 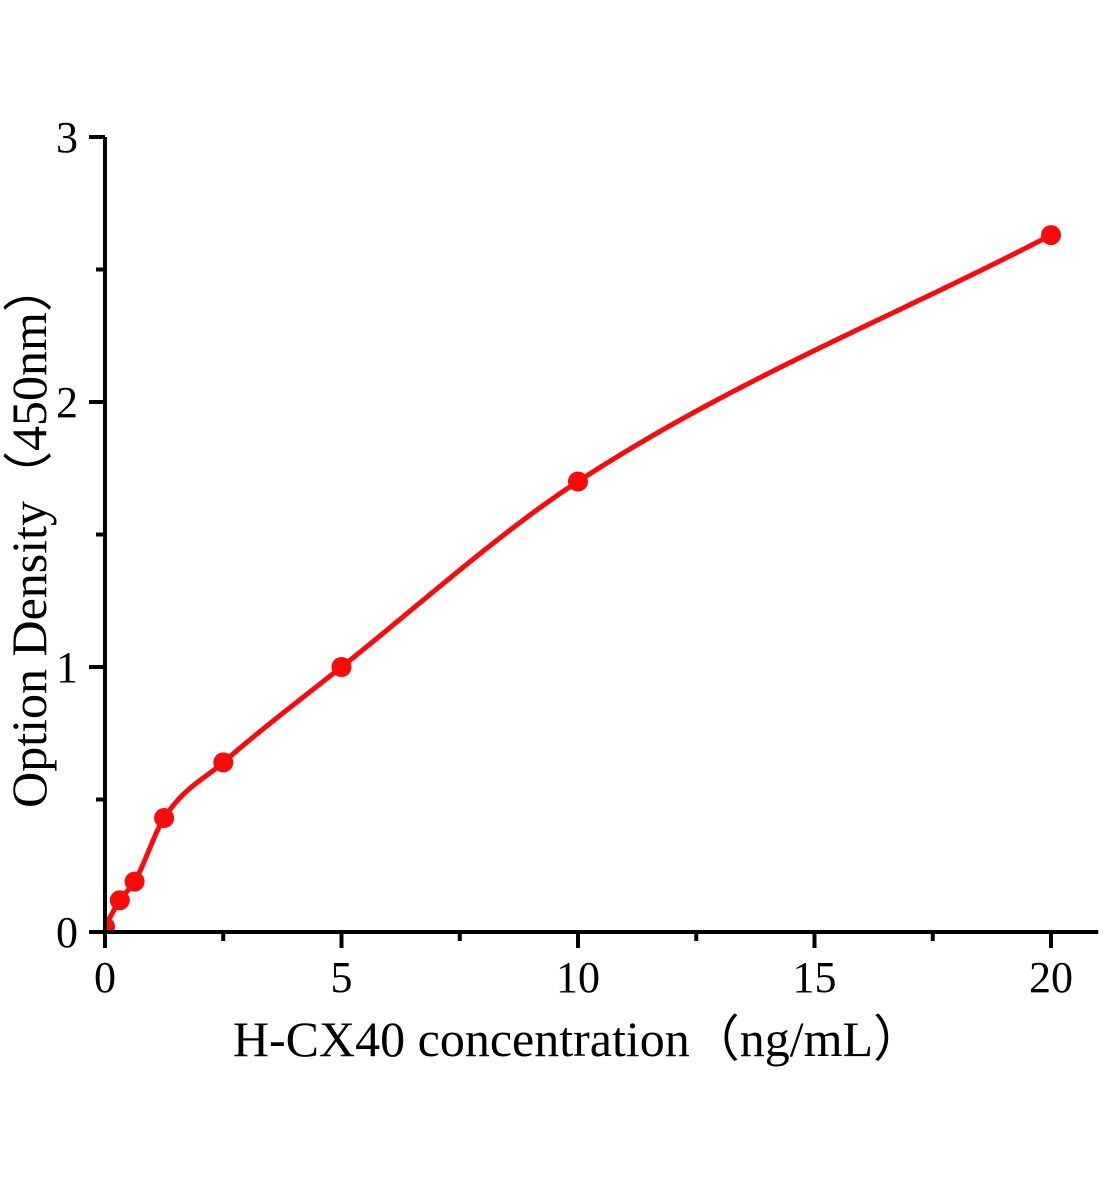 What do you see at coordinates (67, 137) in the screenshot?
I see `y-tick-label: 3` at bounding box center [67, 137].